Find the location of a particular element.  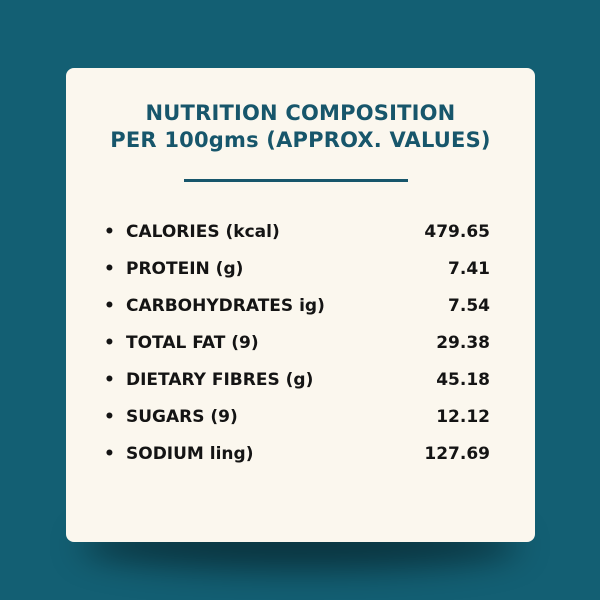

nutrient-row-carbohydrates: • CARBOHYDRATES ig) 7.54 is located at coordinates (297, 305).